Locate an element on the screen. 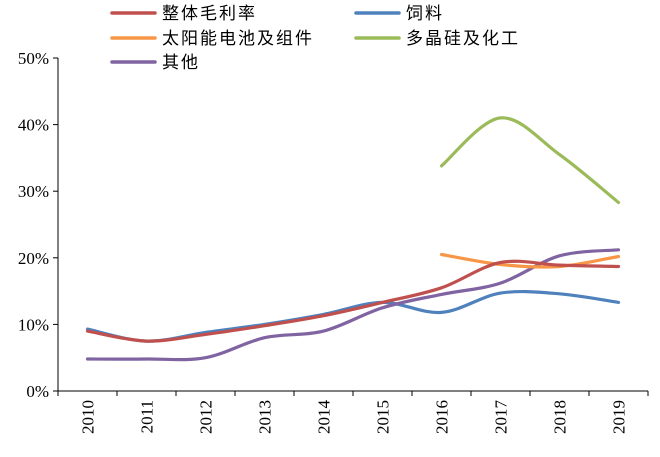 The height and width of the screenshot is (457, 660). legend-label-2: 太阳能电池及组件 is located at coordinates (238, 39).